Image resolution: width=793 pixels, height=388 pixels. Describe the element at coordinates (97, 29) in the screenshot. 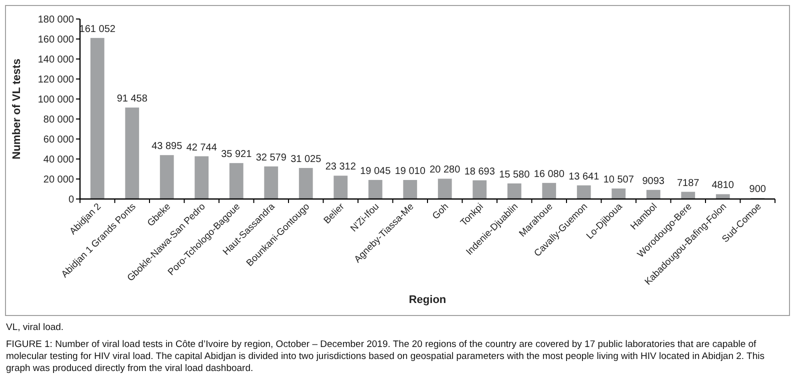

I see `data-label: 161 052` at that location.